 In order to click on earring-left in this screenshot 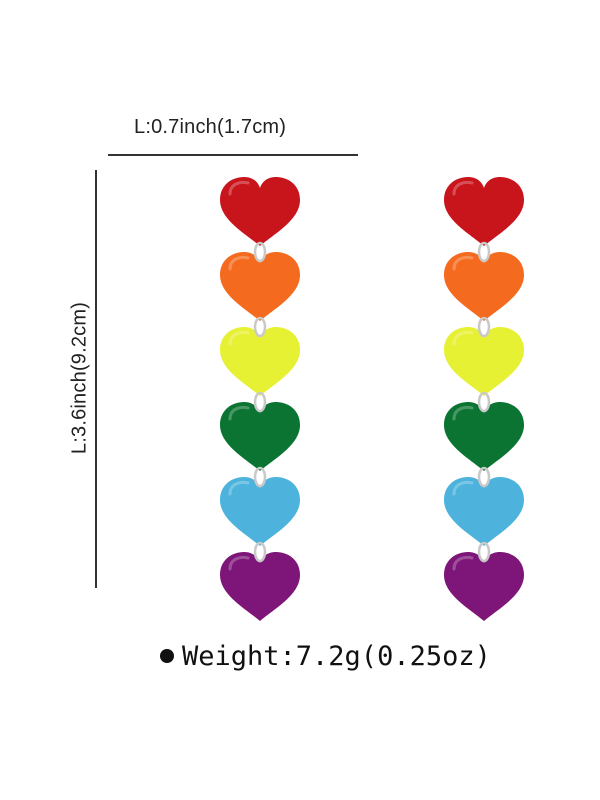, I will do `click(260, 399)`.